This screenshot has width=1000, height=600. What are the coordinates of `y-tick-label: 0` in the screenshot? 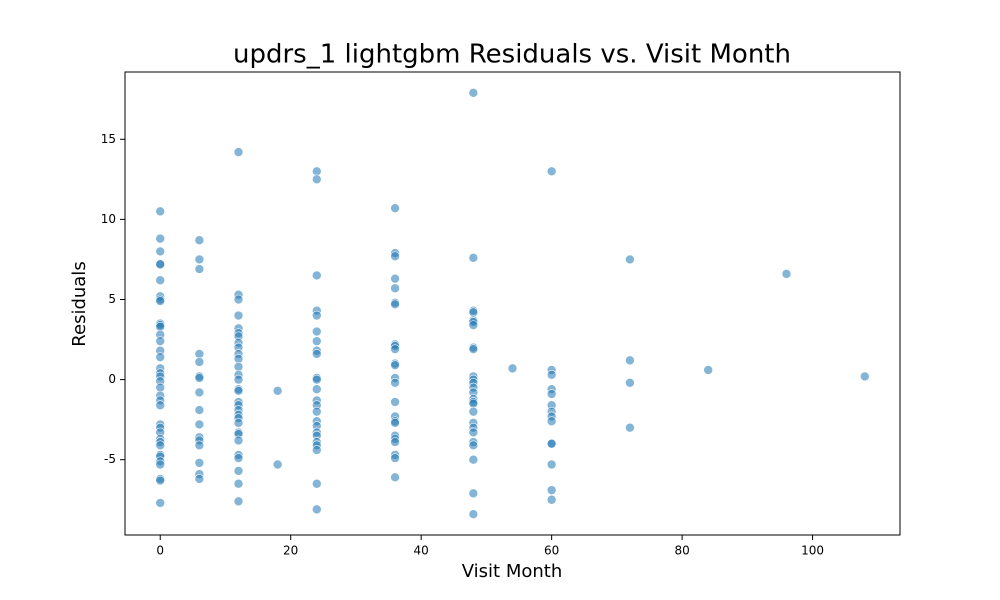 It's located at (112, 379).